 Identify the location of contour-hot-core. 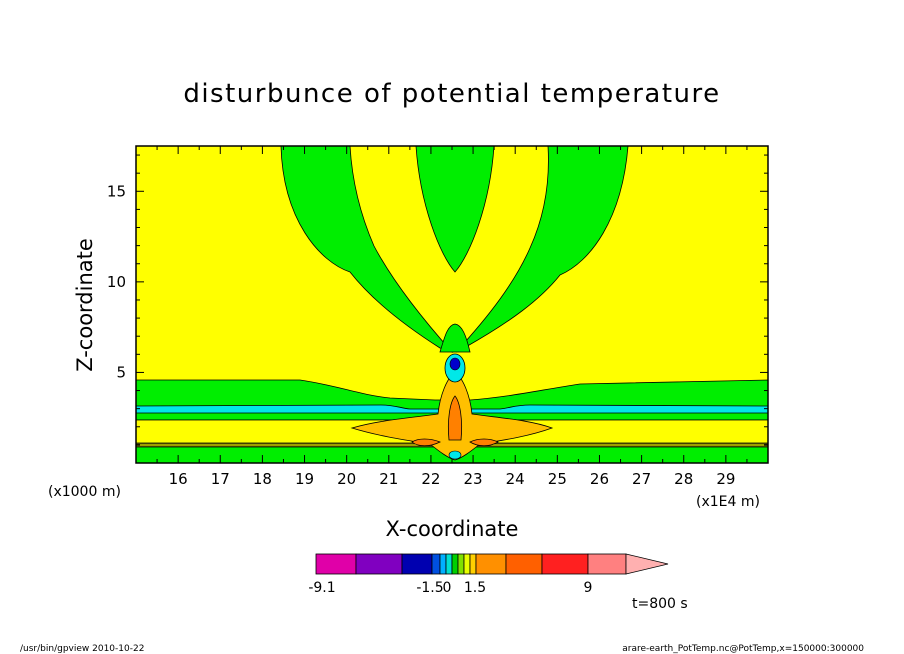
(455, 418).